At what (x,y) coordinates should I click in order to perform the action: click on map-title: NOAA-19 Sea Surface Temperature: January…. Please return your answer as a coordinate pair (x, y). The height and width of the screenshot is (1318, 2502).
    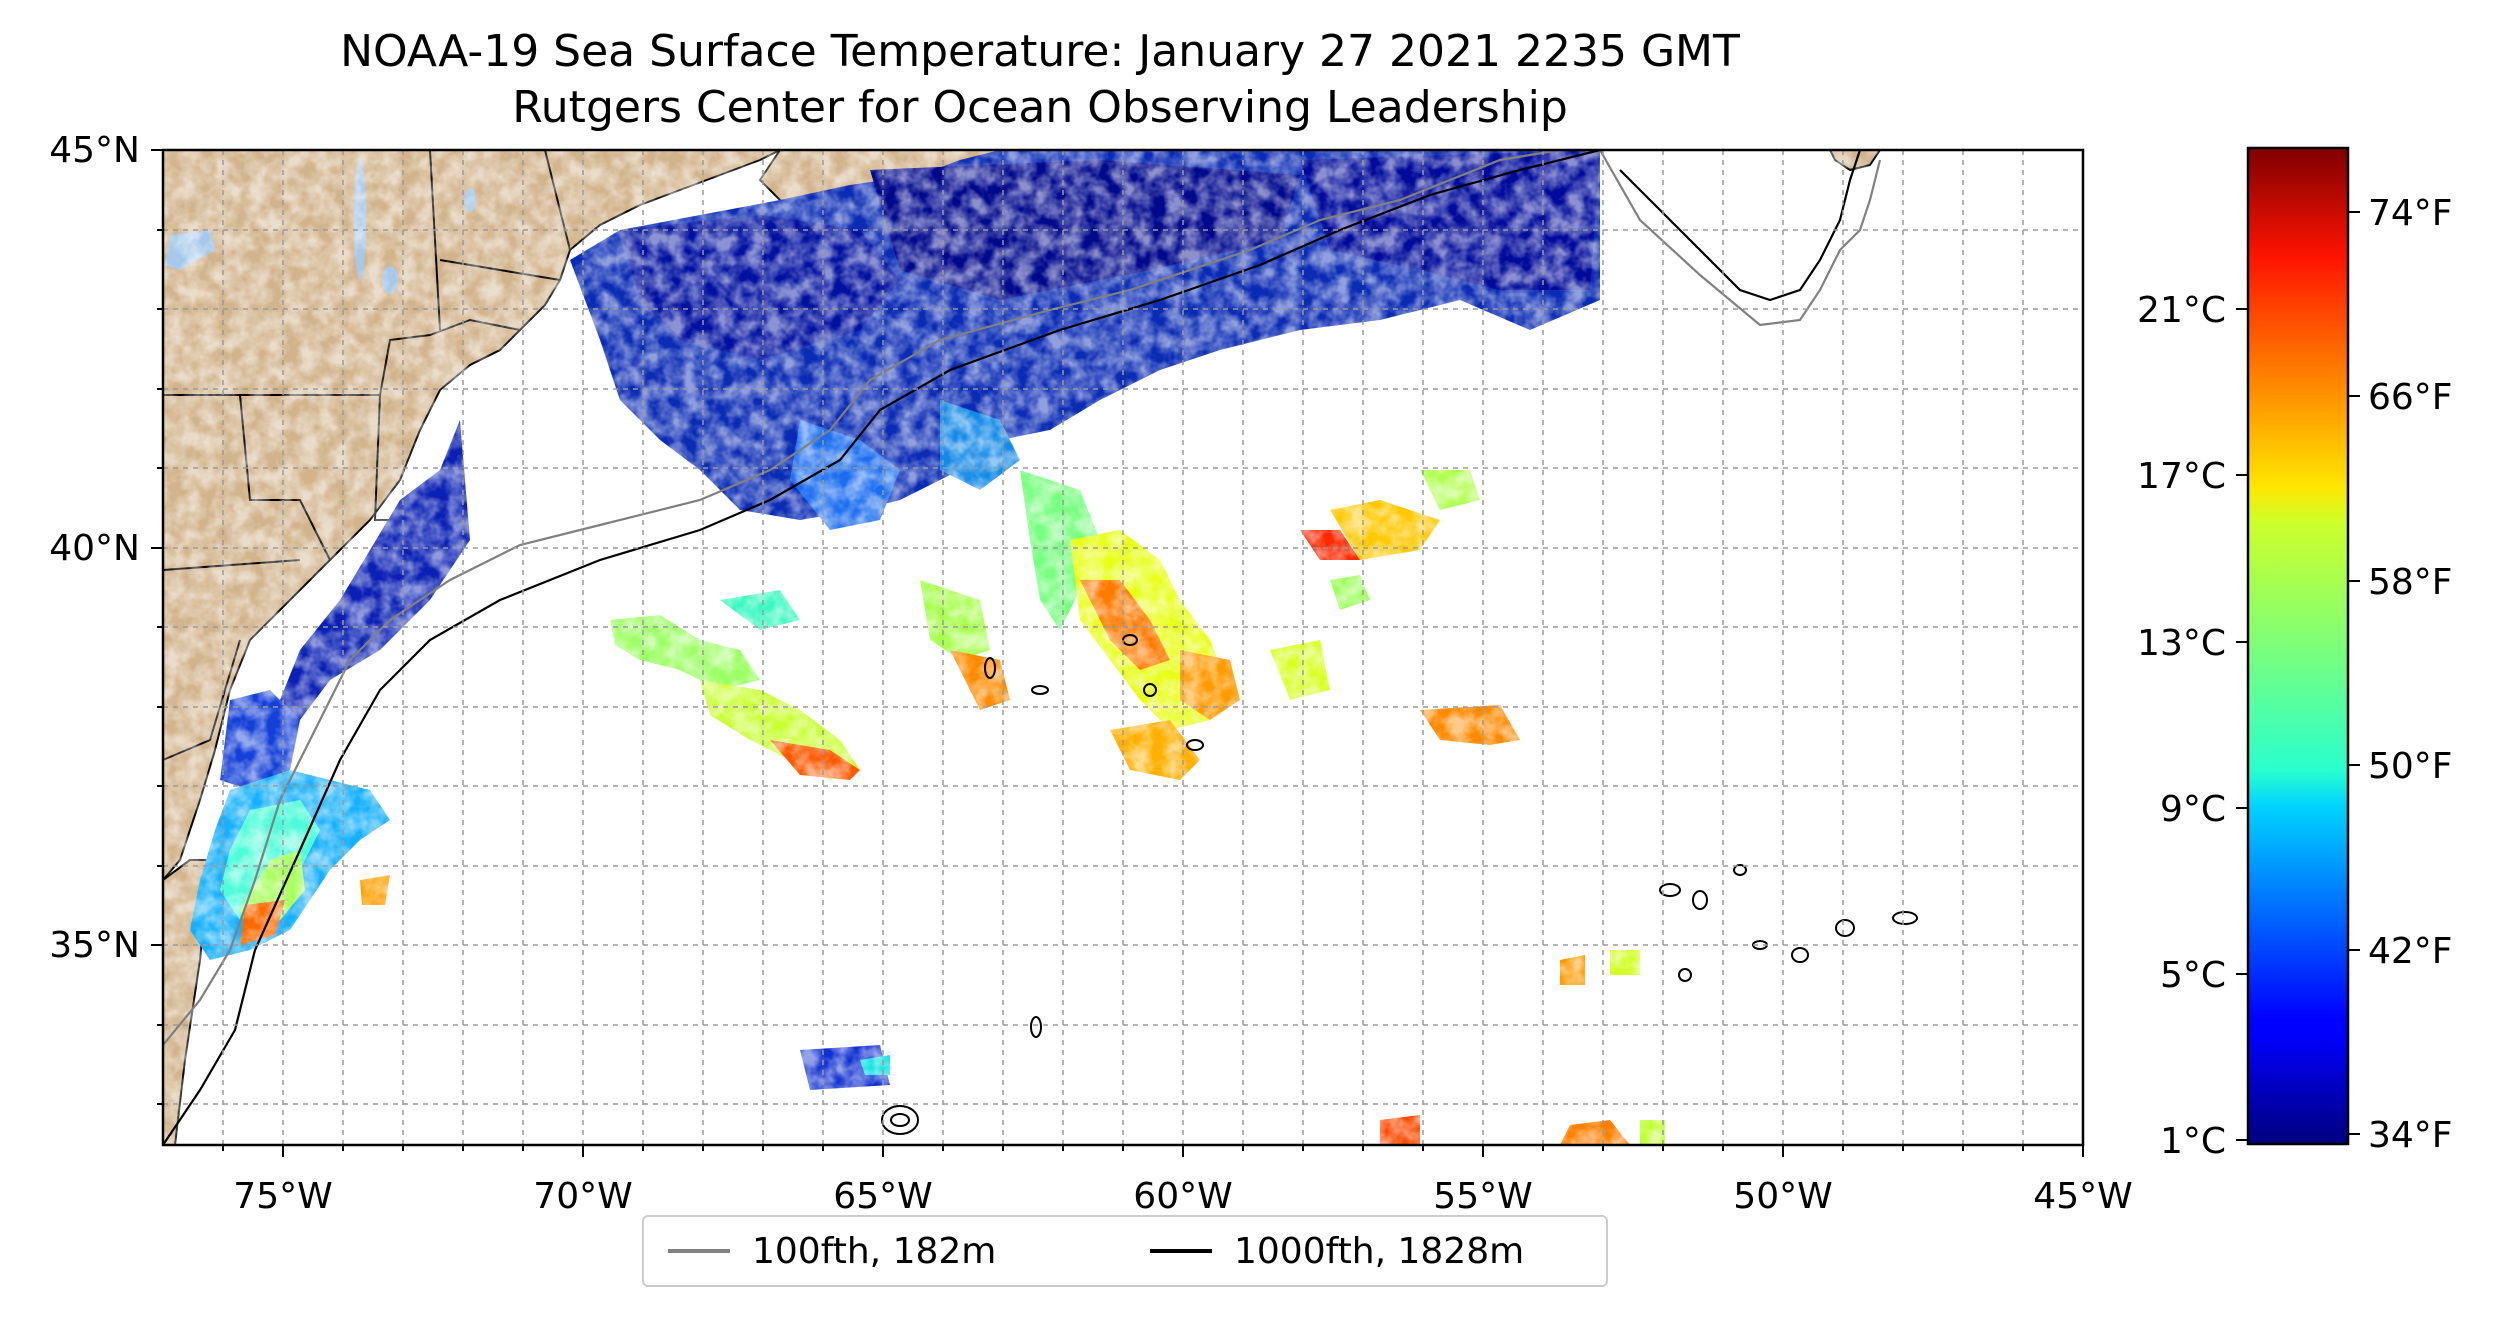
    Looking at the image, I should click on (1040, 51).